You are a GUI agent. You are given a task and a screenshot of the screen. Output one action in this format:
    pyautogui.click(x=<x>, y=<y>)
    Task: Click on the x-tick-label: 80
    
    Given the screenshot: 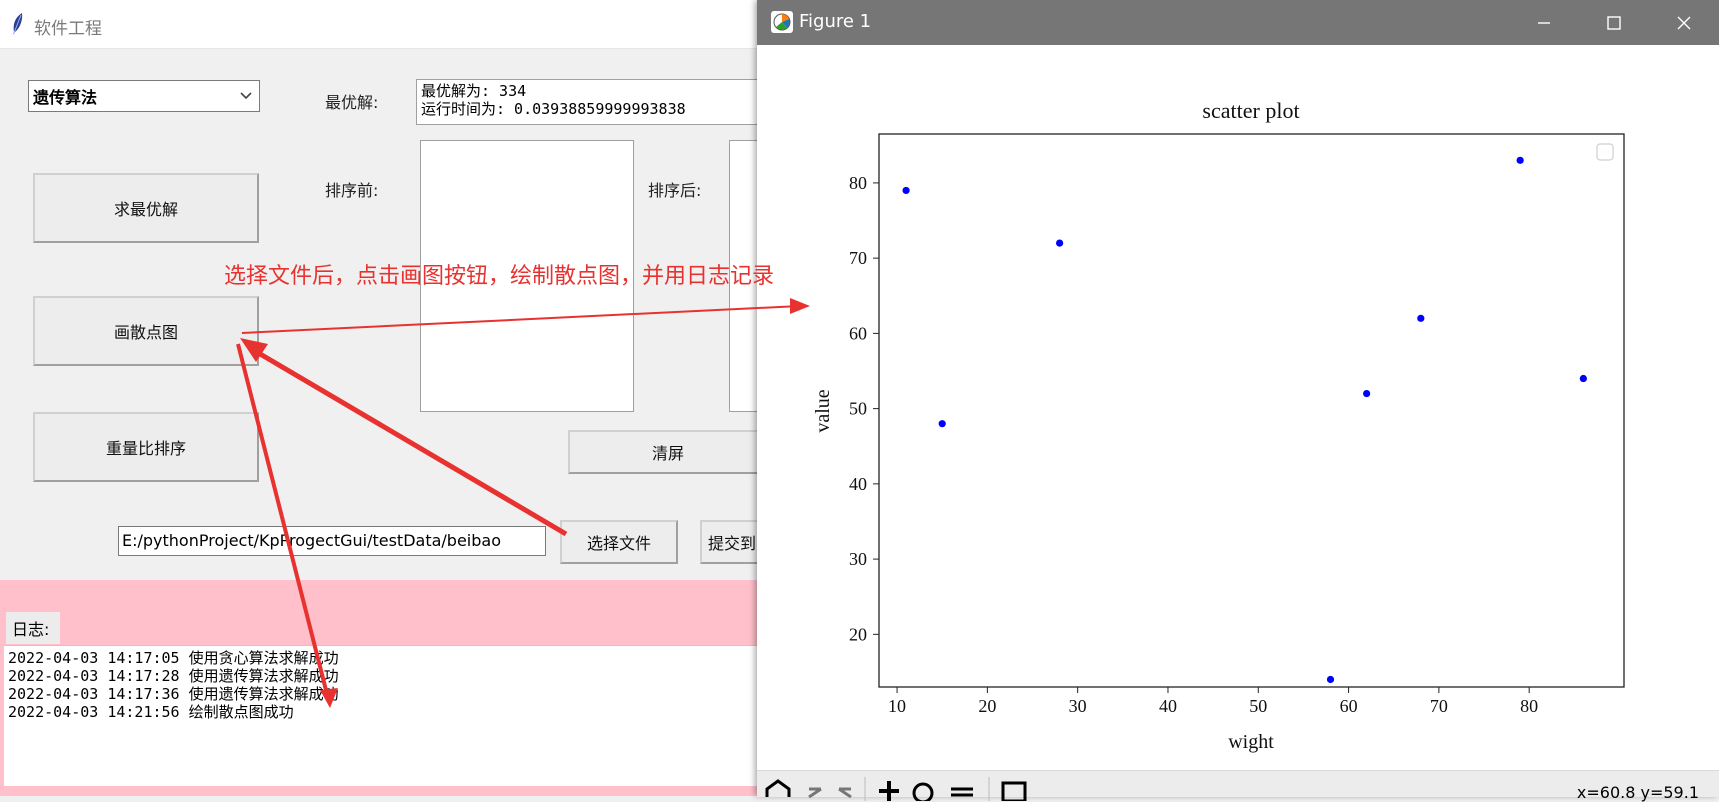 What is the action you would take?
    pyautogui.click(x=1529, y=706)
    